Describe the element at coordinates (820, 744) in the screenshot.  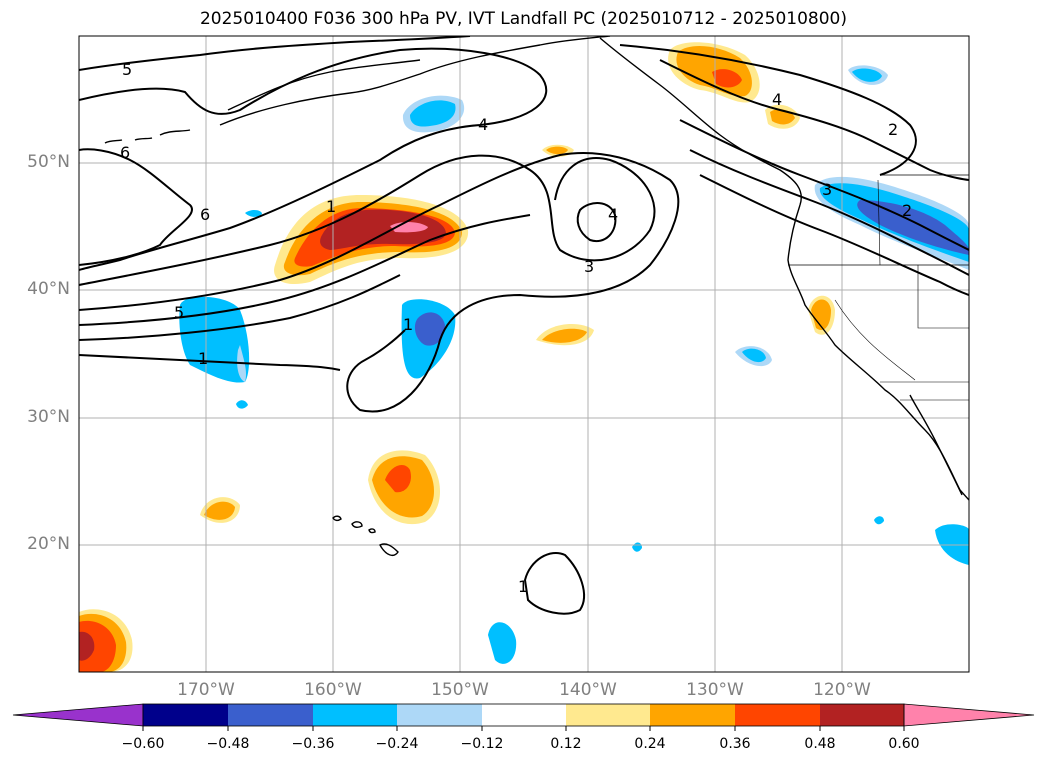
I see `colorbar-tick-label: 0.48` at that location.